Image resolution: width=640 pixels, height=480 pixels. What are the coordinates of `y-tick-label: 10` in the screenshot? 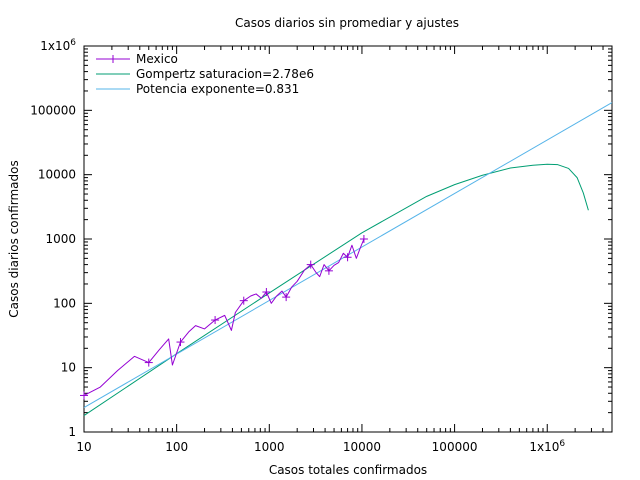 It's located at (68, 368).